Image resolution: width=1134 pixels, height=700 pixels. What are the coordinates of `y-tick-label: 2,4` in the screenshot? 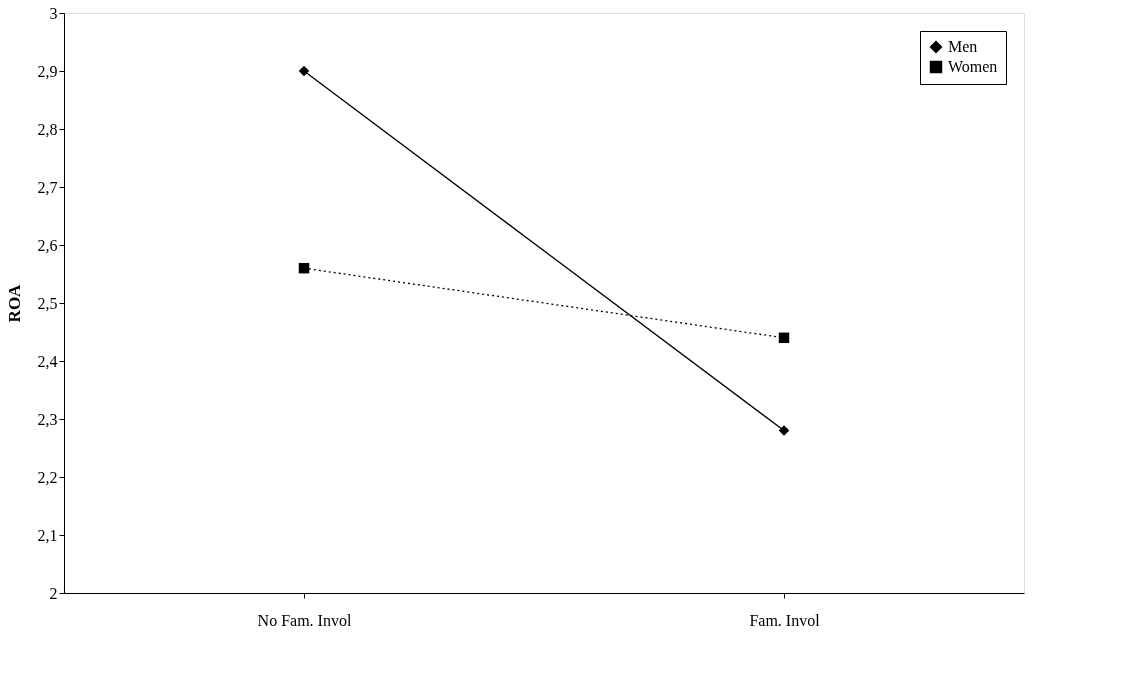 It's located at (47, 361).